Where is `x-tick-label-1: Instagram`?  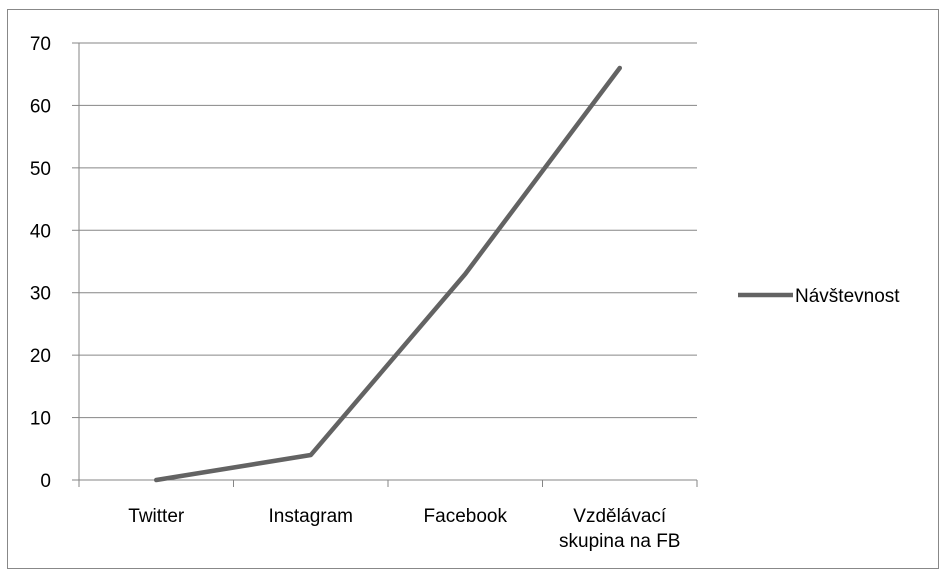
x-tick-label-1: Instagram is located at coordinates (311, 516).